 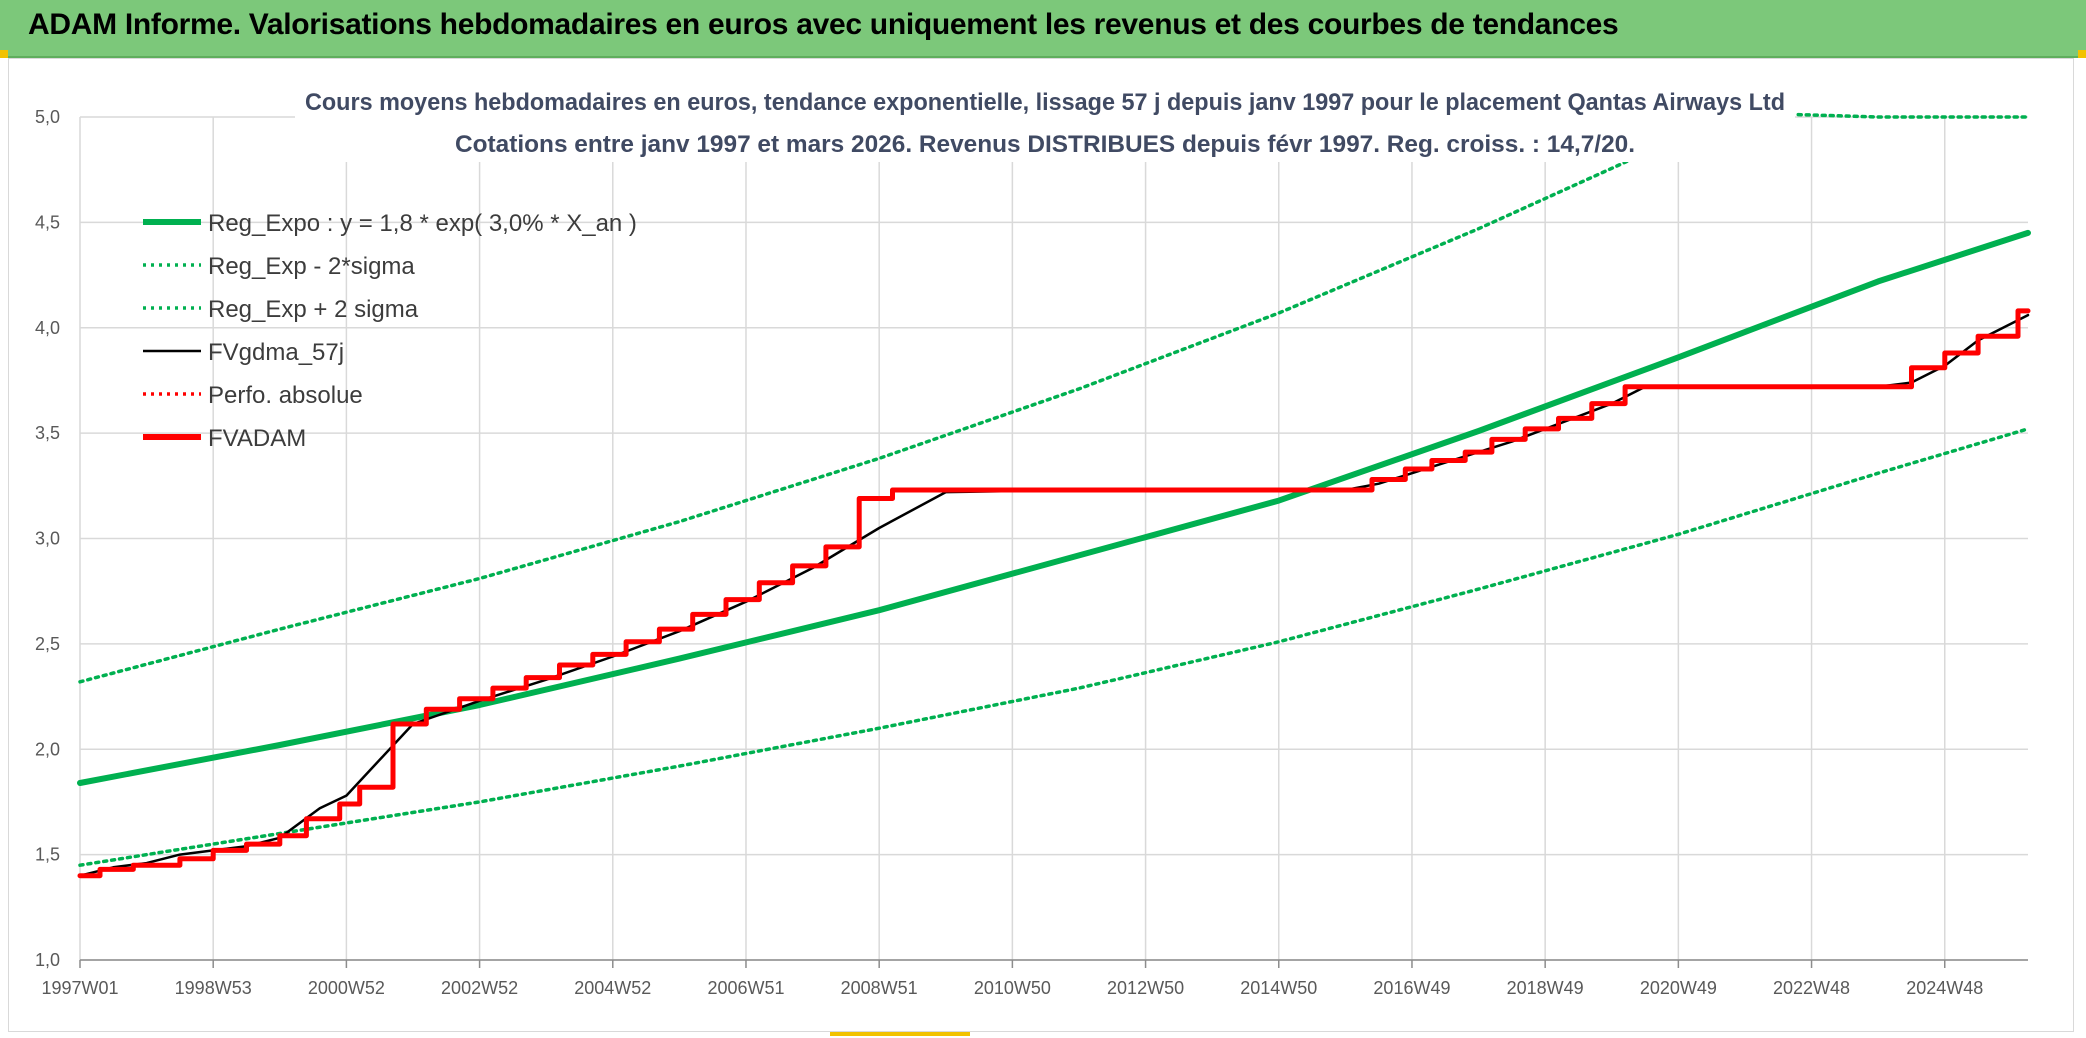 I want to click on x-tick-label: 2020W49, so click(x=1678, y=988).